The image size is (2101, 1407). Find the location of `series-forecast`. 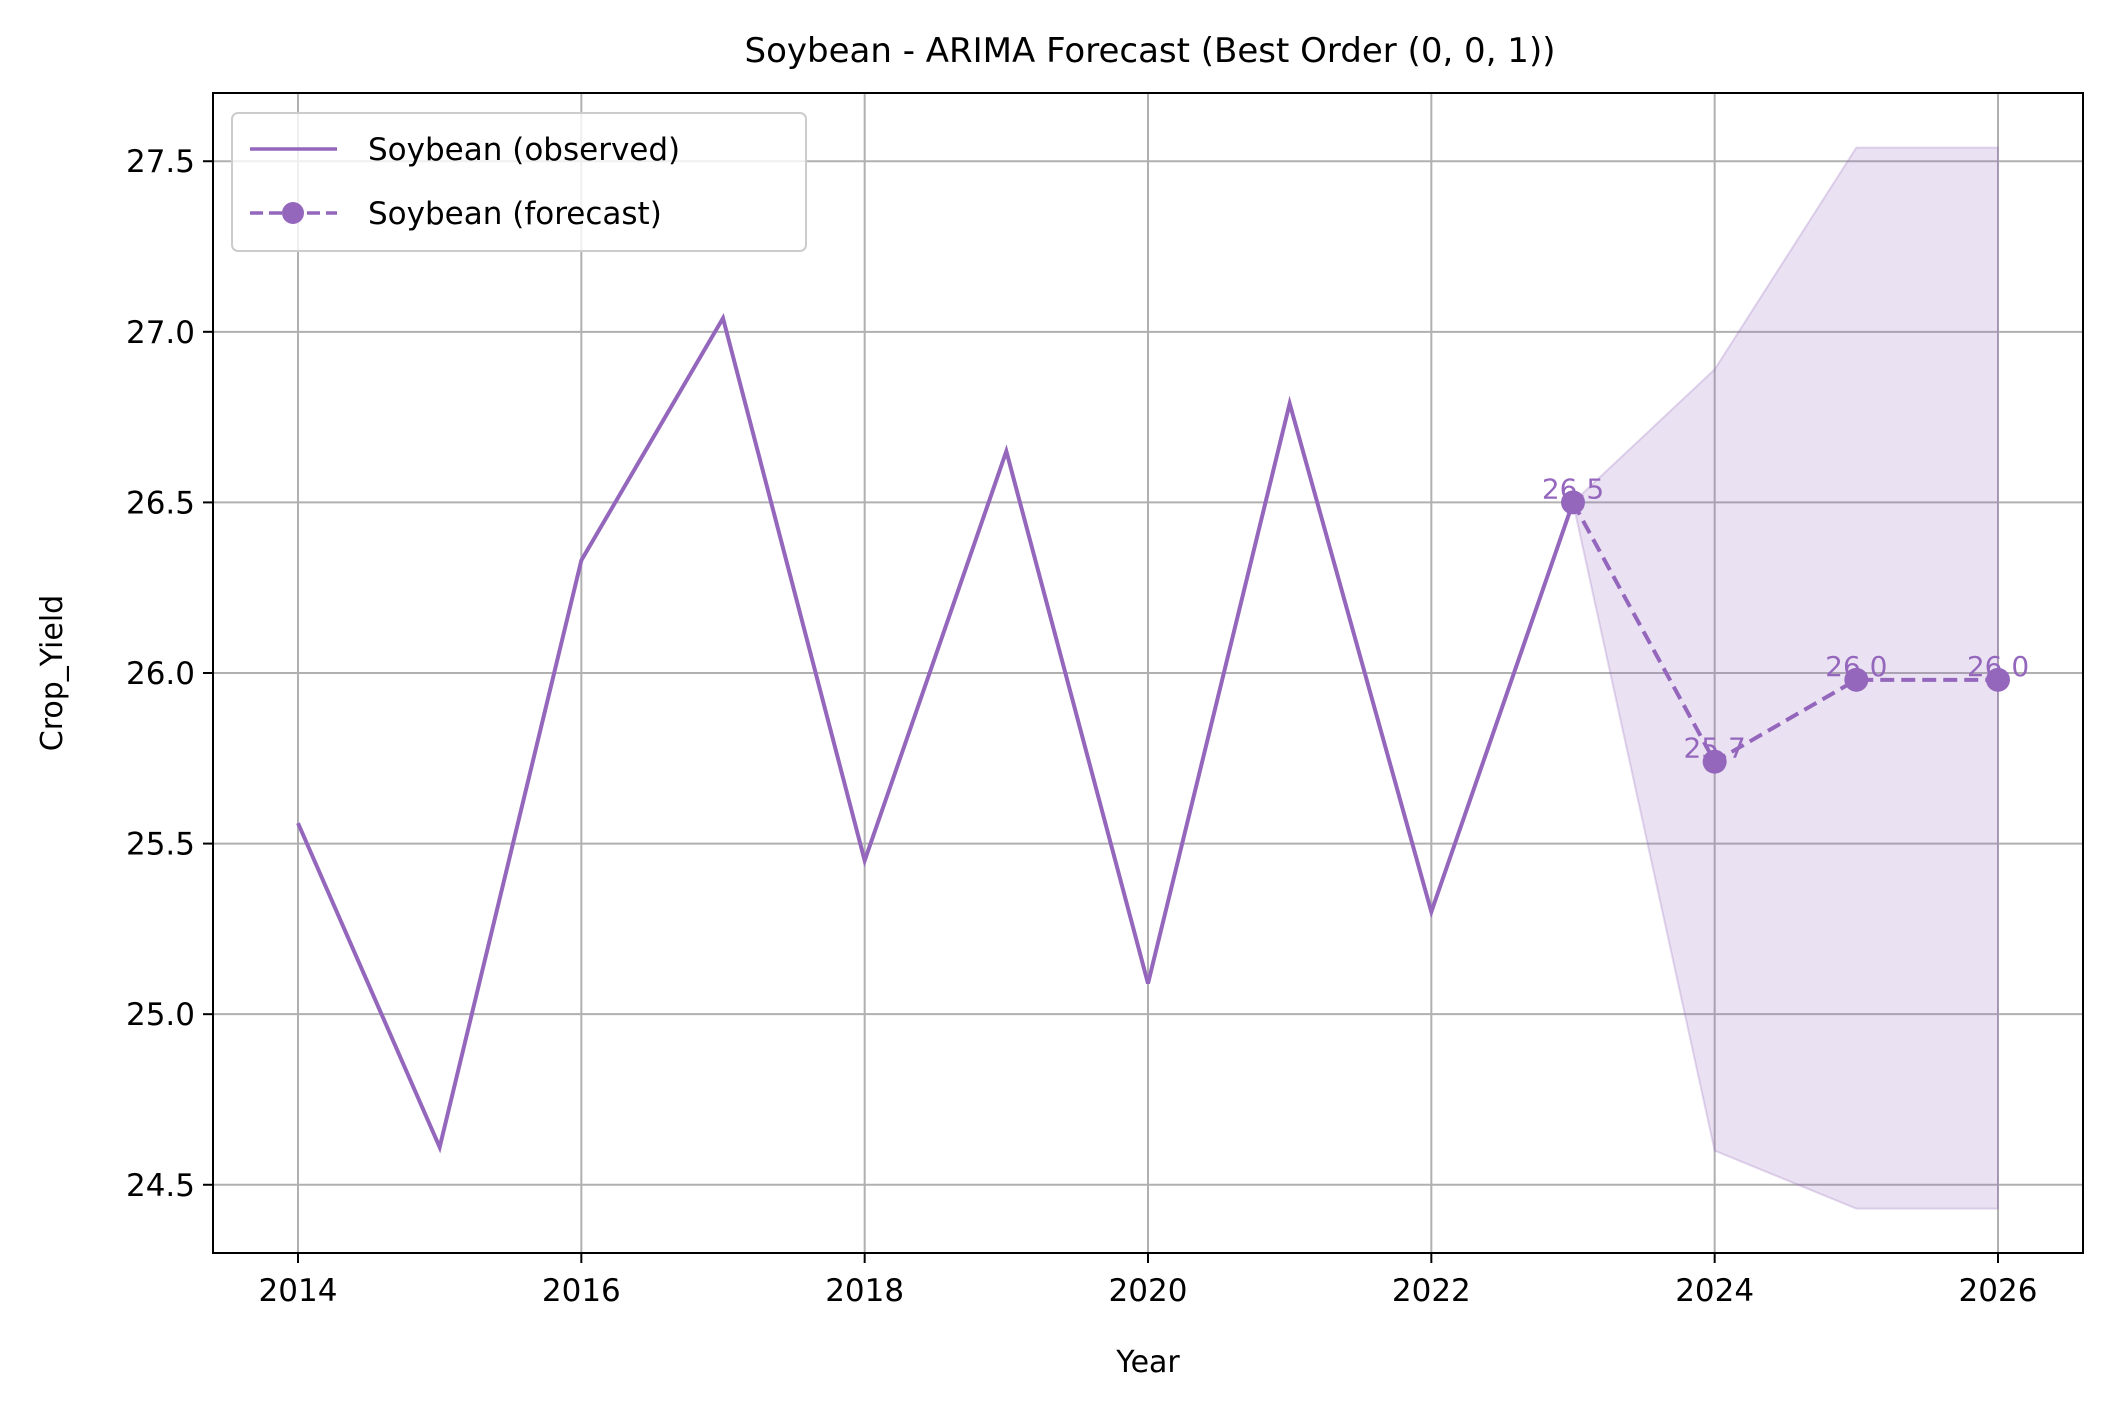

series-forecast is located at coordinates (1785, 632).